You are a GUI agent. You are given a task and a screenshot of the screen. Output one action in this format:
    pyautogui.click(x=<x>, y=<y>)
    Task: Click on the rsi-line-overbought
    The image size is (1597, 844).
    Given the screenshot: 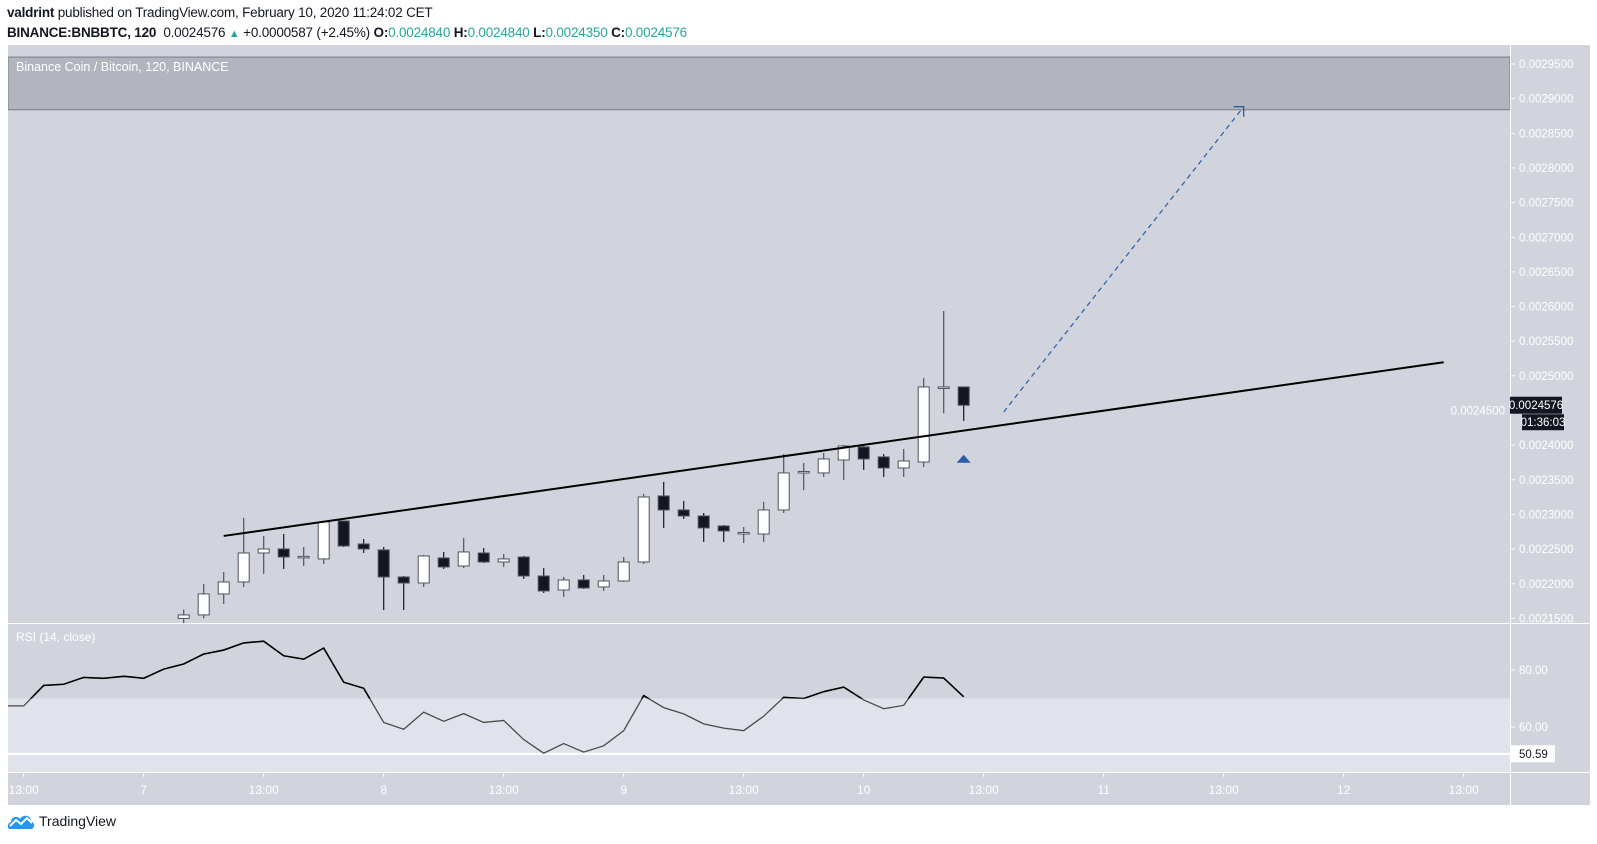 What is the action you would take?
    pyautogui.click(x=497, y=669)
    